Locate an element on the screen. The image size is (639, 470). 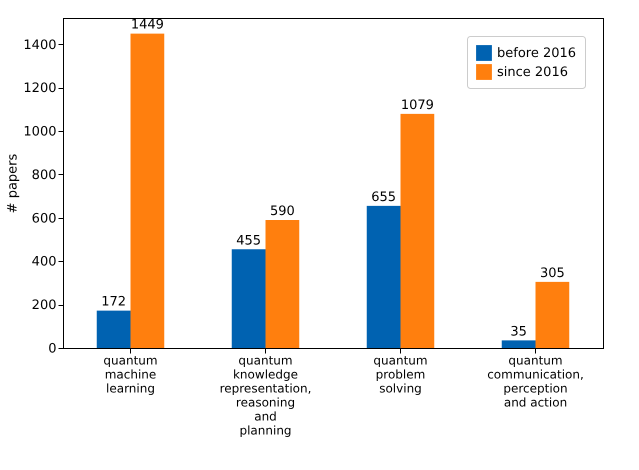
data-label: 590 is located at coordinates (282, 211).